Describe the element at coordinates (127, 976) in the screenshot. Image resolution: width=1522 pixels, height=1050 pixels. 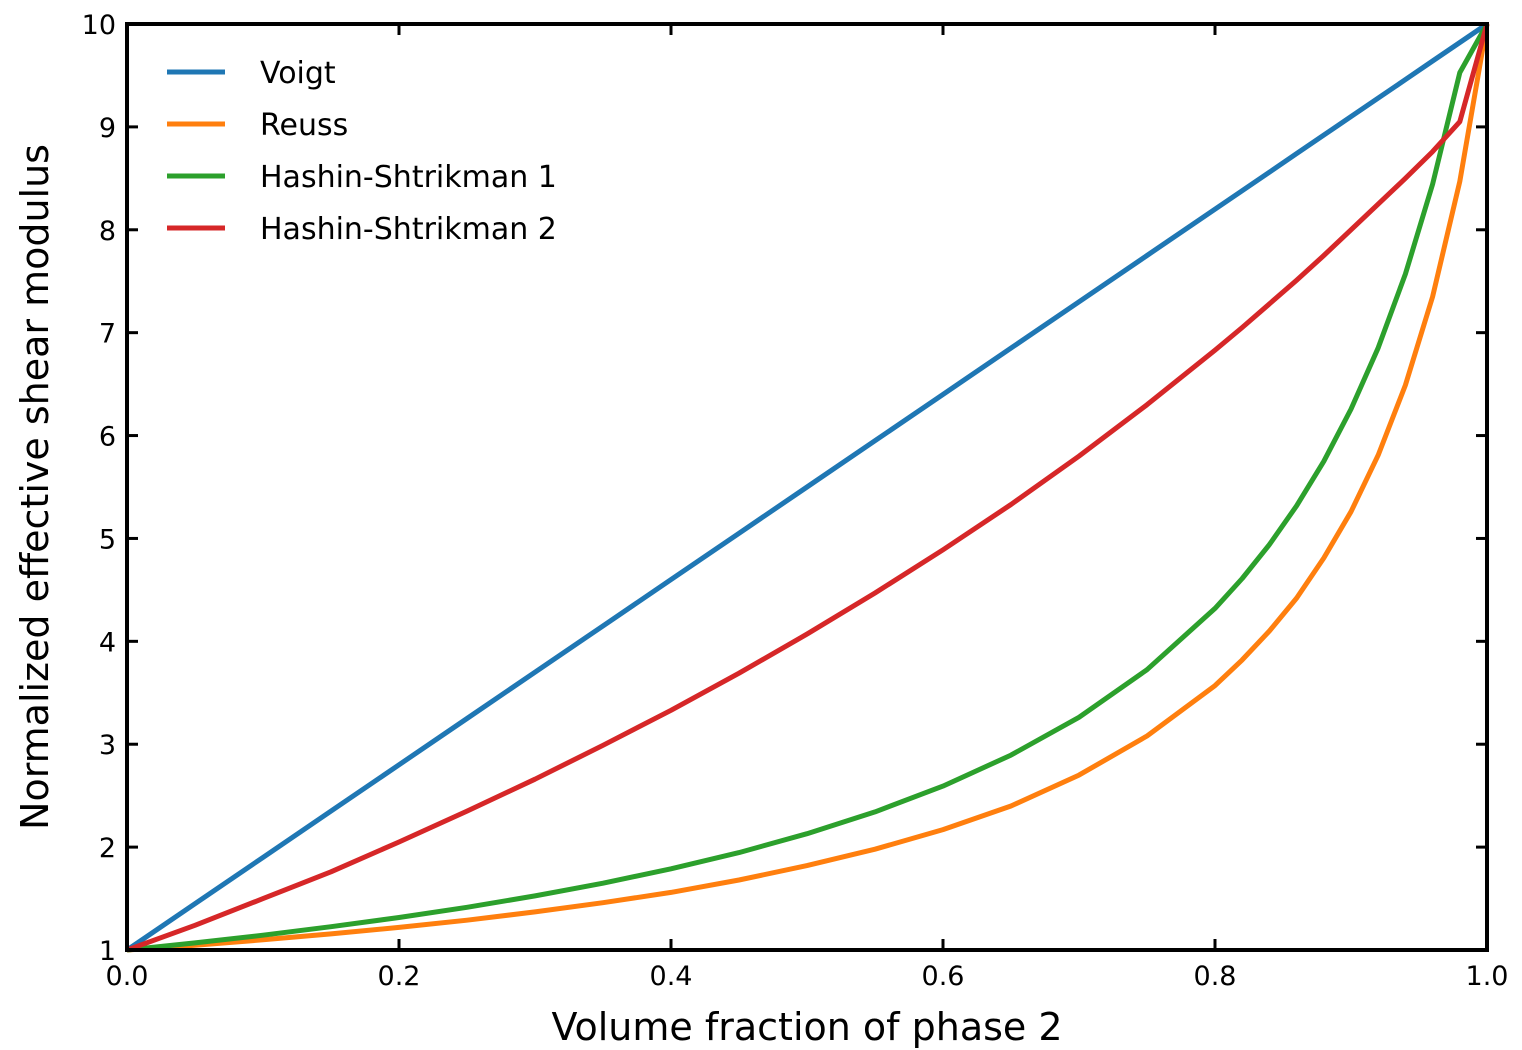
I see `x-tick-label: 0.0` at that location.